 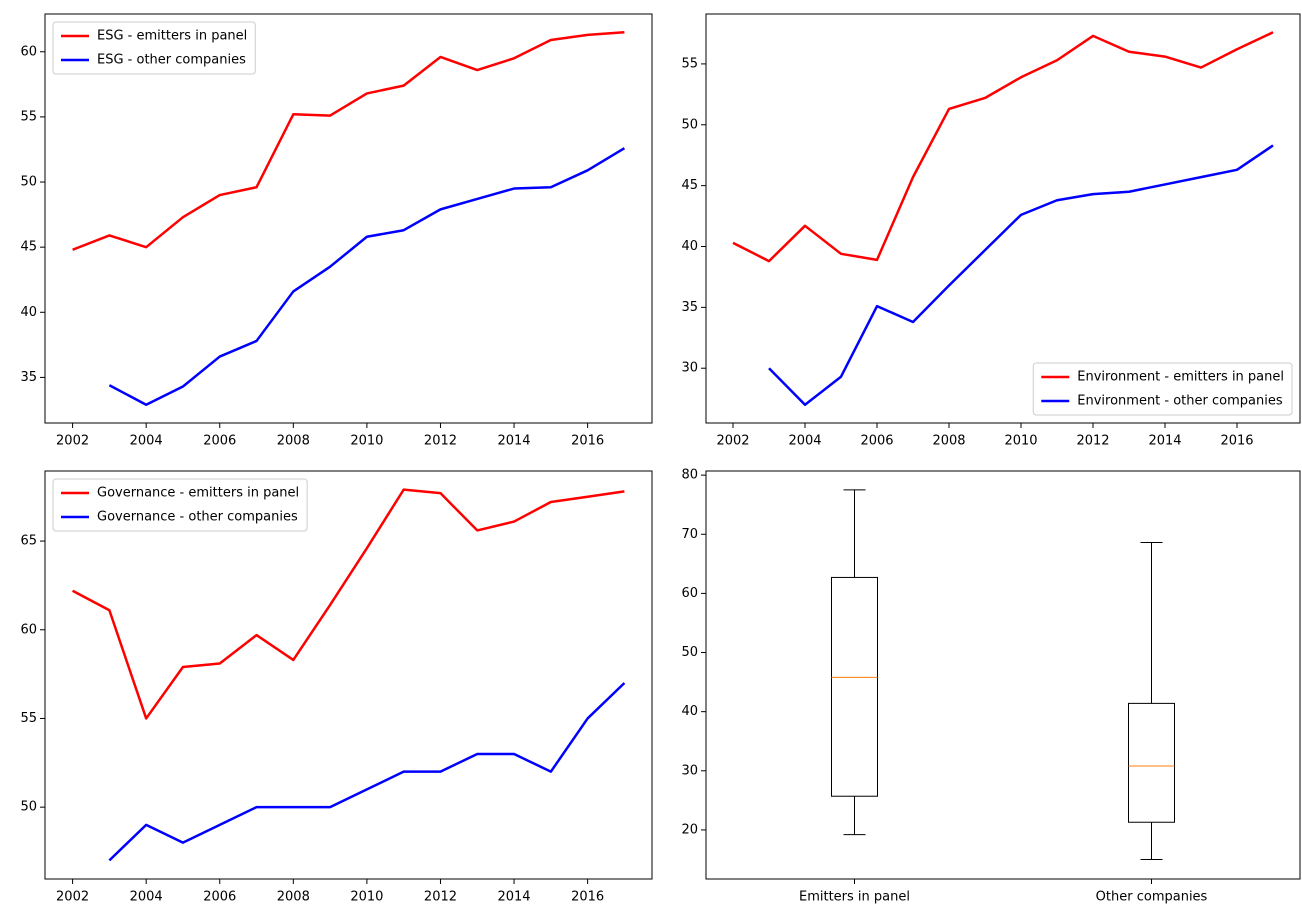 I want to click on legend-label: Environment - emitters in panel, so click(x=1180, y=377).